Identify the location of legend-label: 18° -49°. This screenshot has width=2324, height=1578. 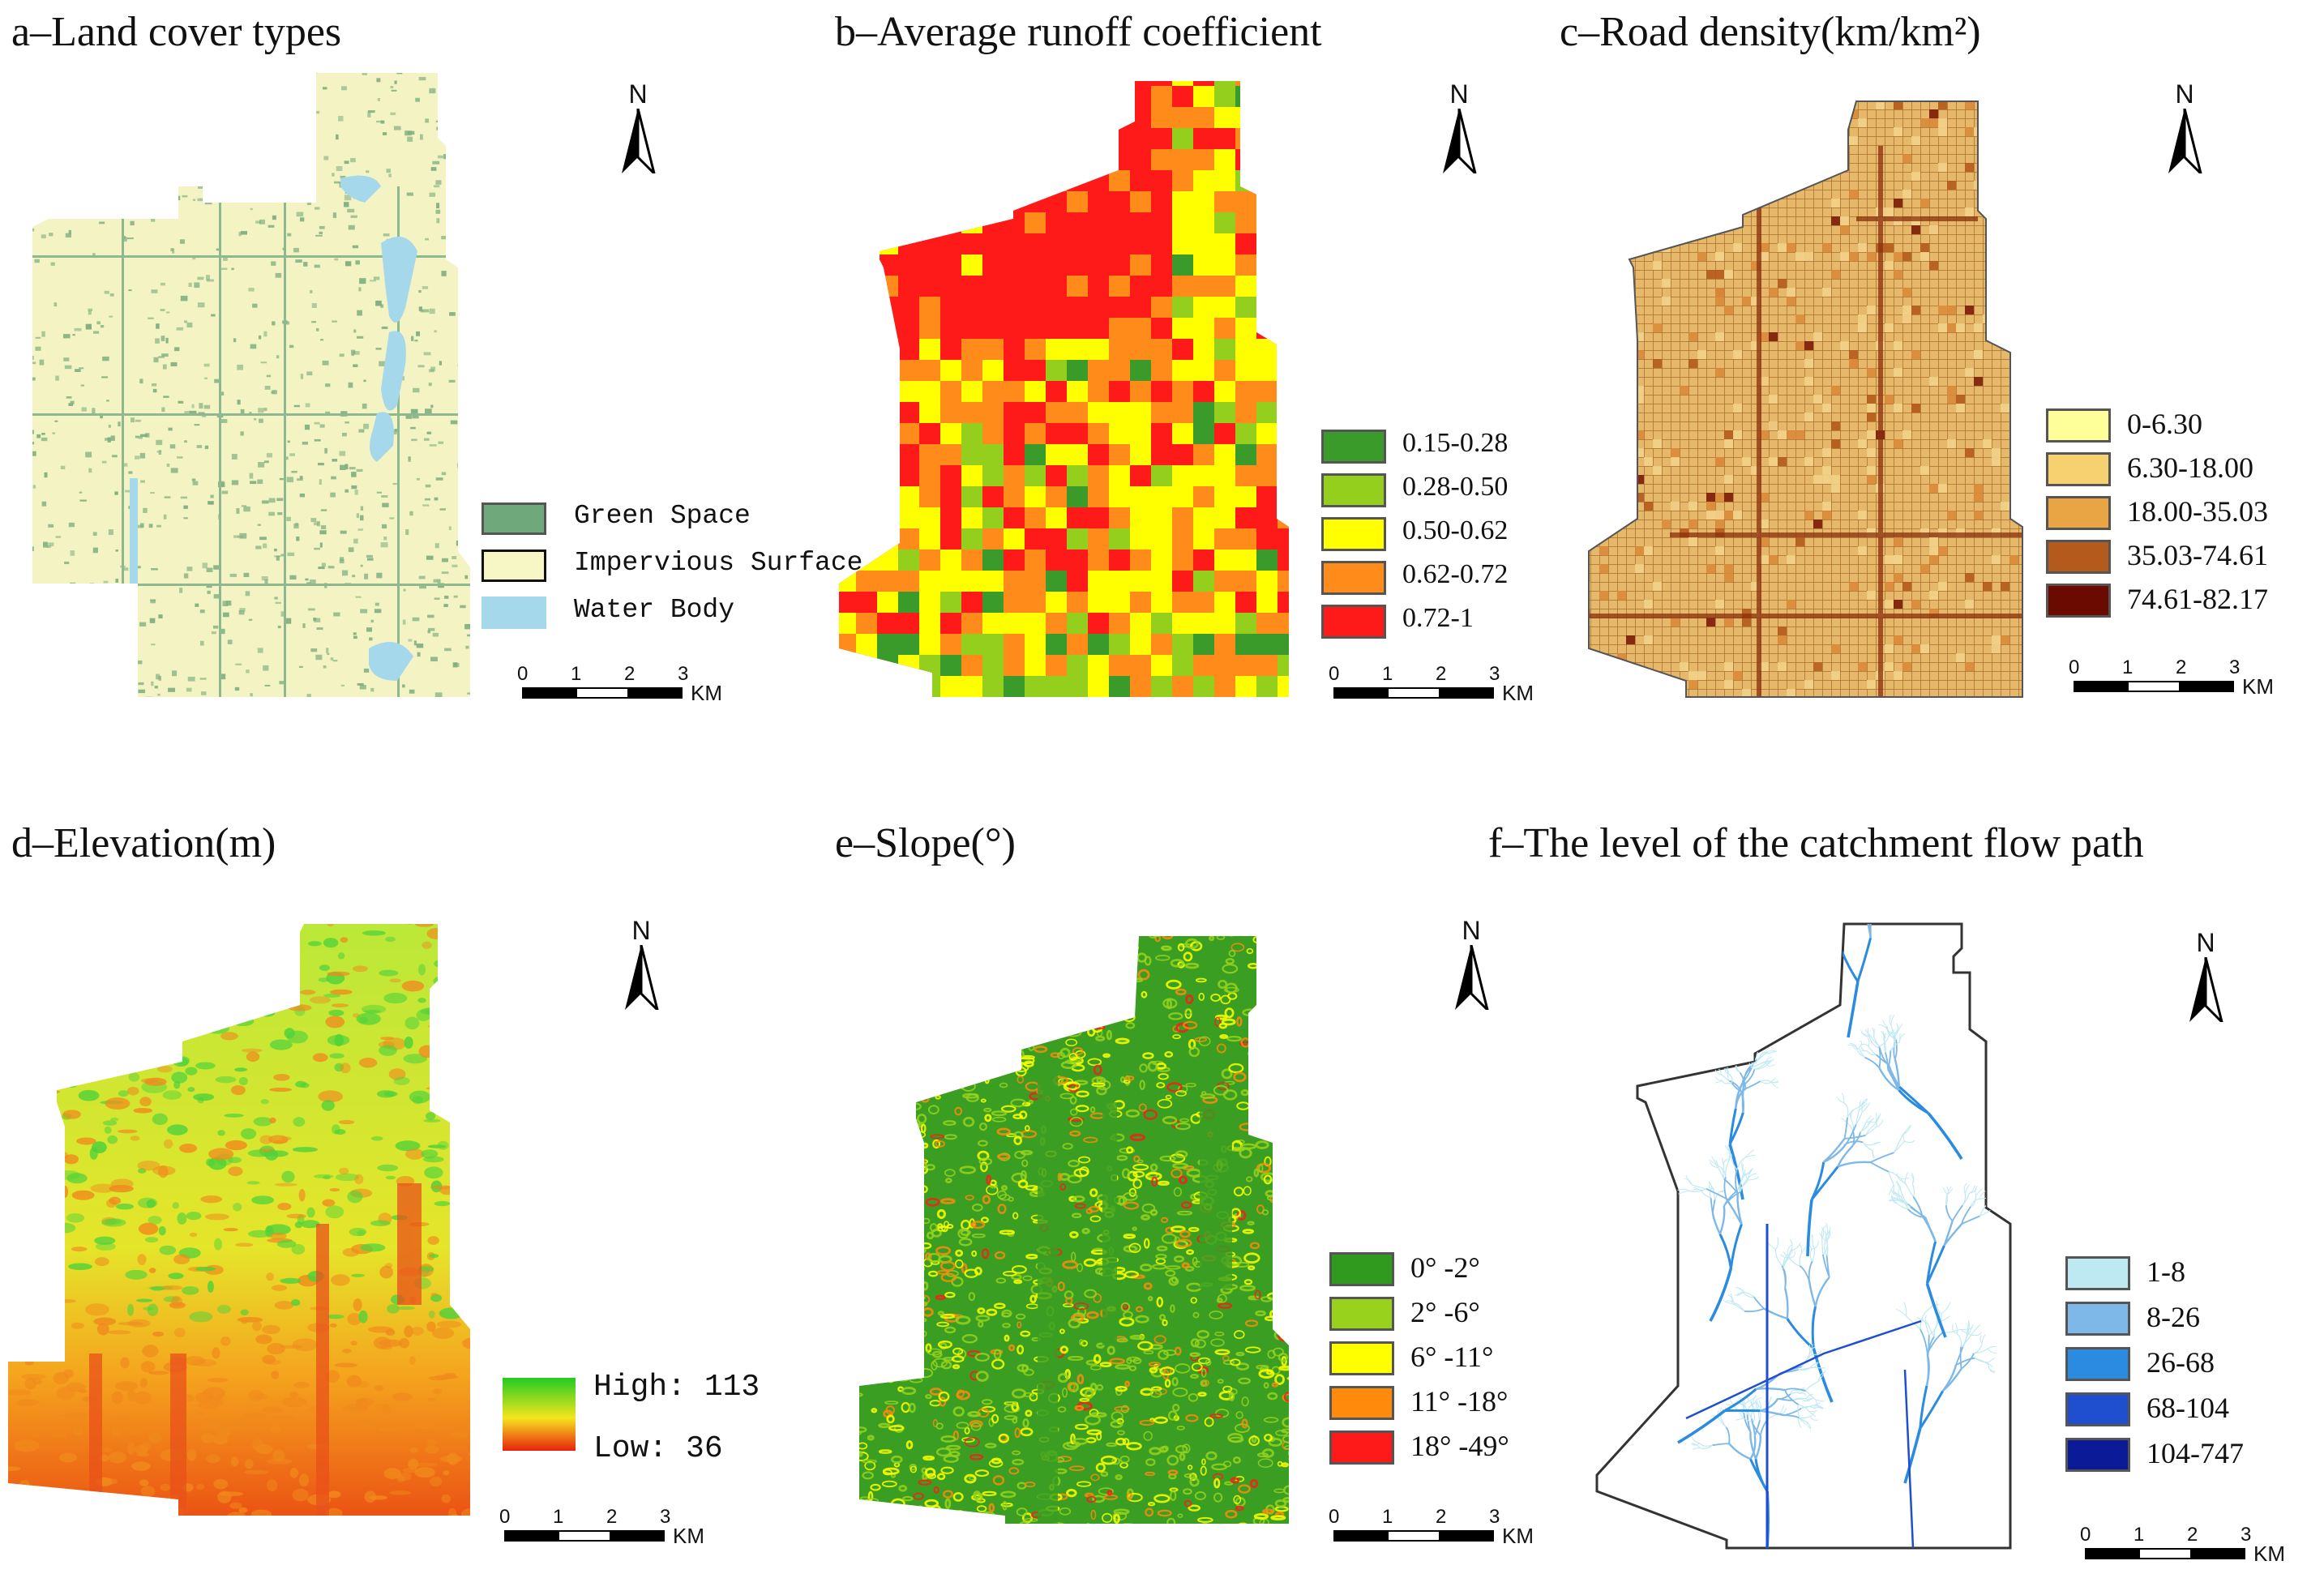
(1459, 1446).